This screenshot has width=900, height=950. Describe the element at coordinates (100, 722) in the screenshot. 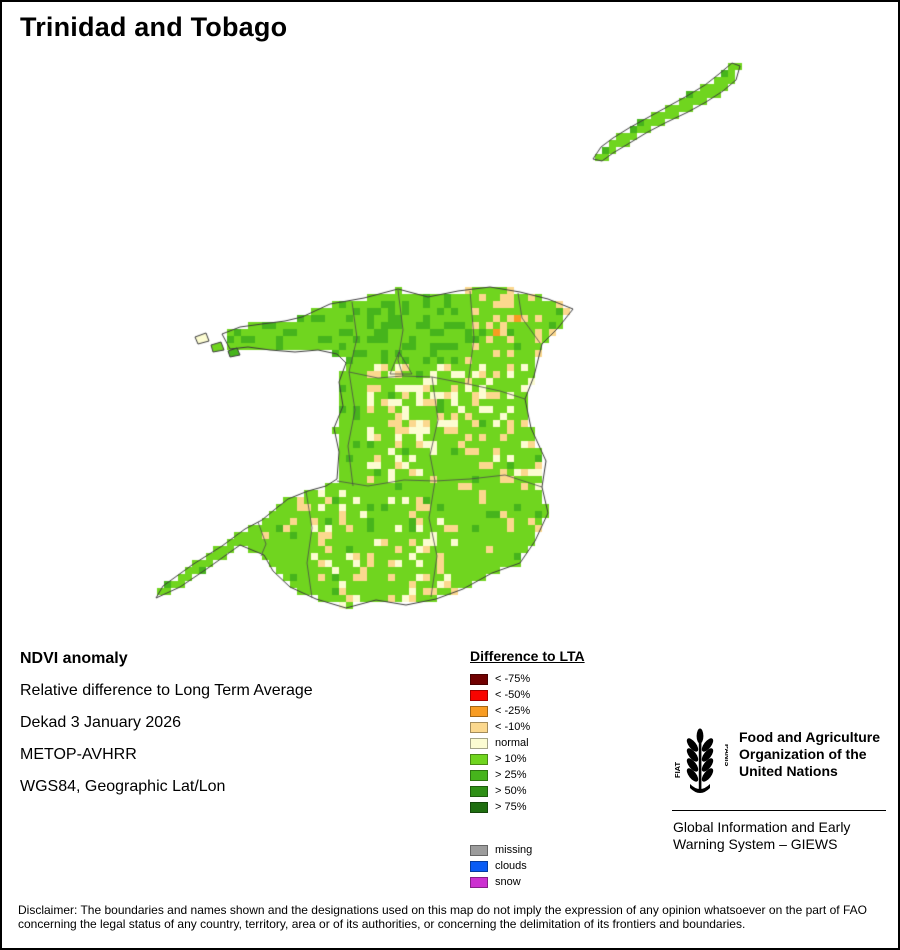

I see `info-line-dekad: Dekad 3 January 2026` at that location.